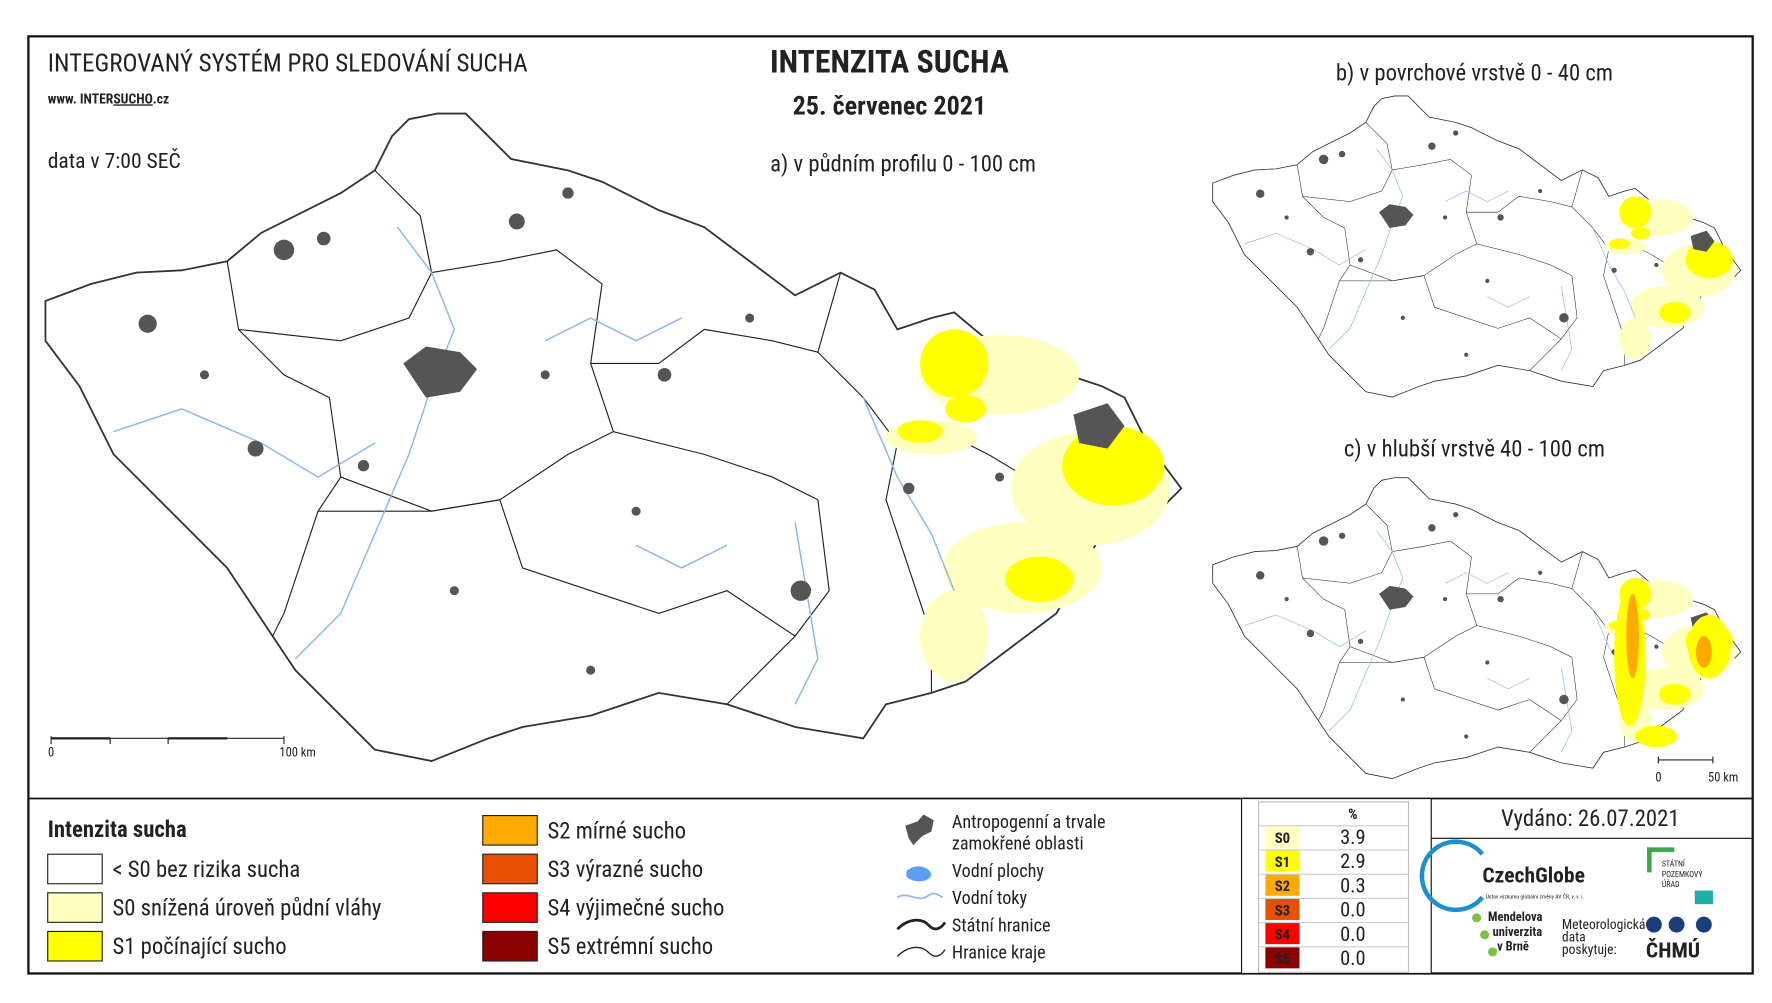 Image resolution: width=1772 pixels, height=1003 pixels. I want to click on stats-class: S2, so click(1282, 886).